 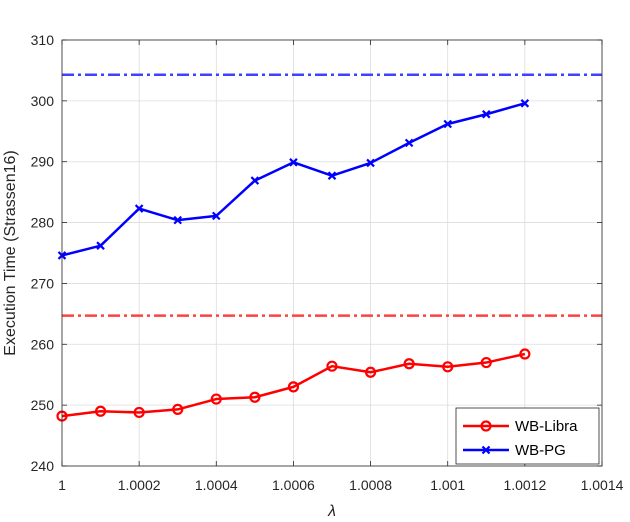 What do you see at coordinates (43, 162) in the screenshot?
I see `y-tick-label: 290` at bounding box center [43, 162].